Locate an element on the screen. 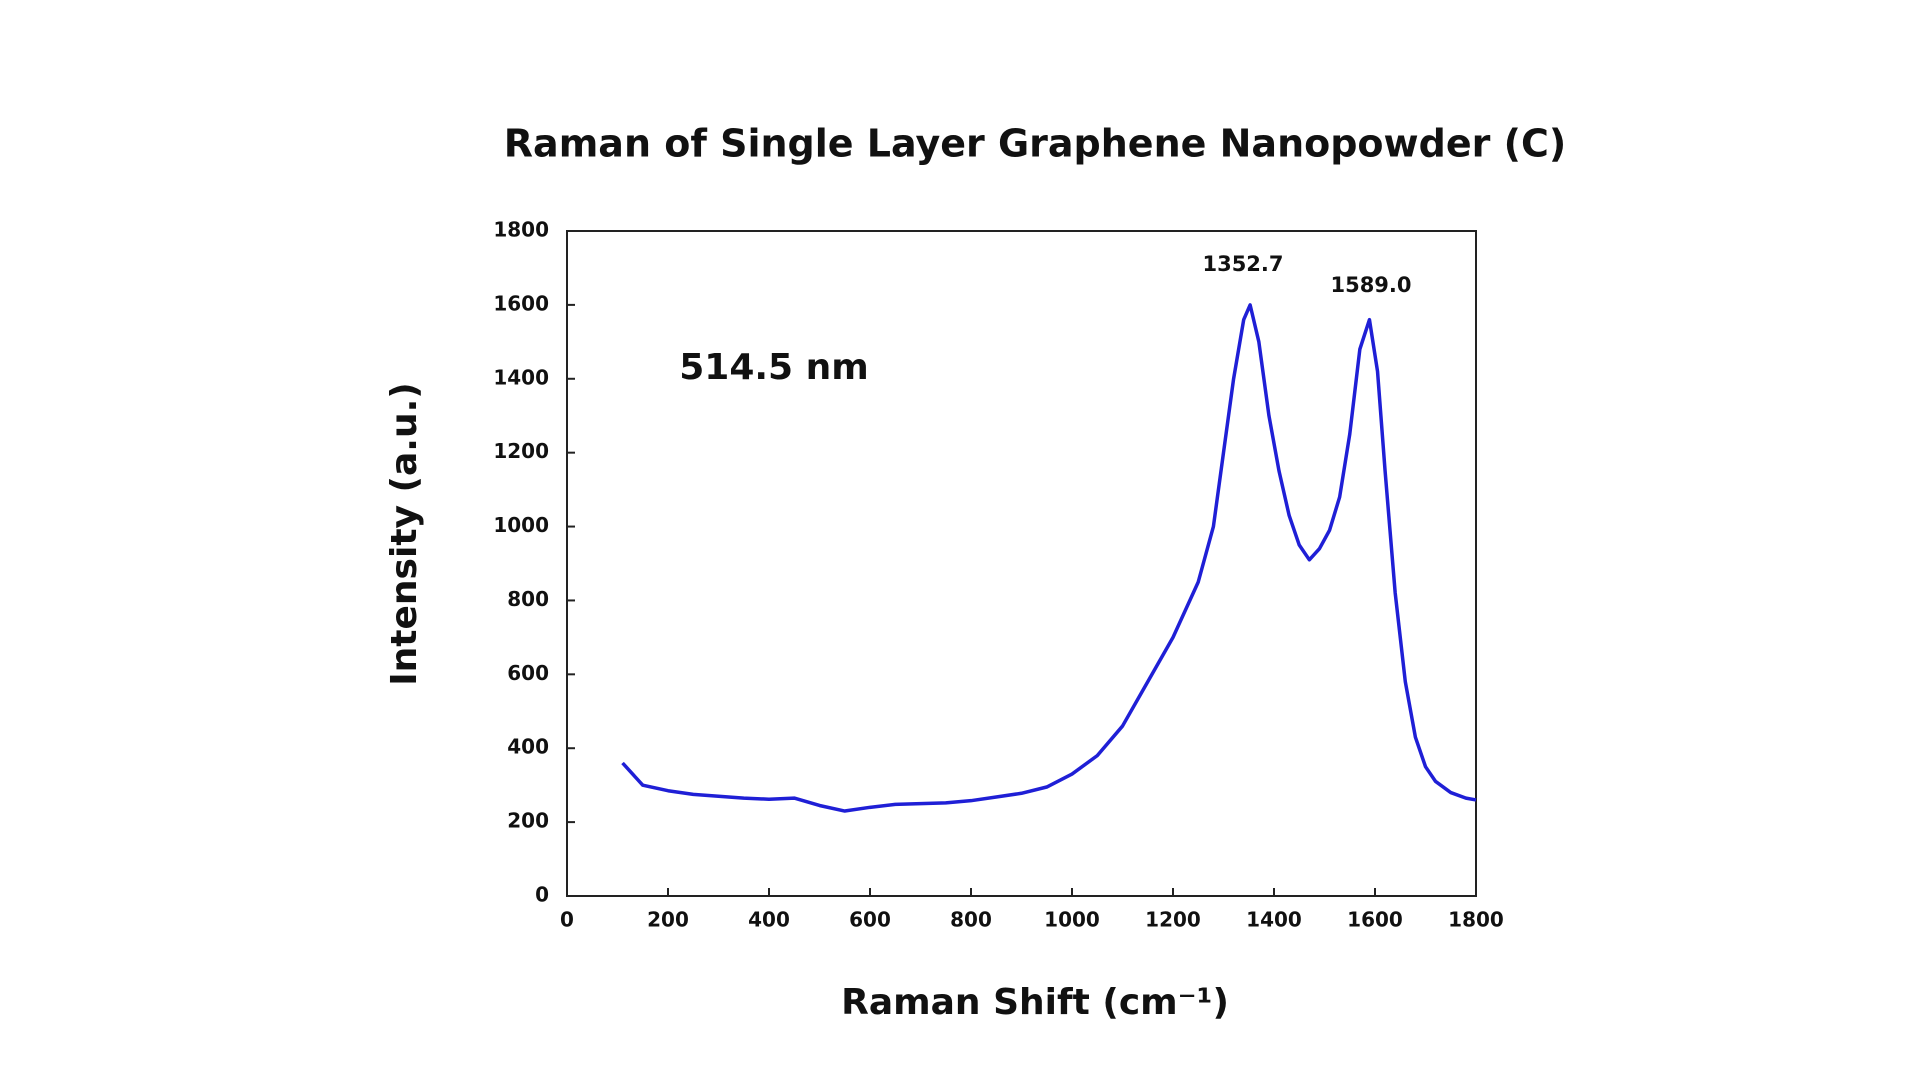 The width and height of the screenshot is (1920, 1080). x-tick-label: 1800 is located at coordinates (1476, 920).